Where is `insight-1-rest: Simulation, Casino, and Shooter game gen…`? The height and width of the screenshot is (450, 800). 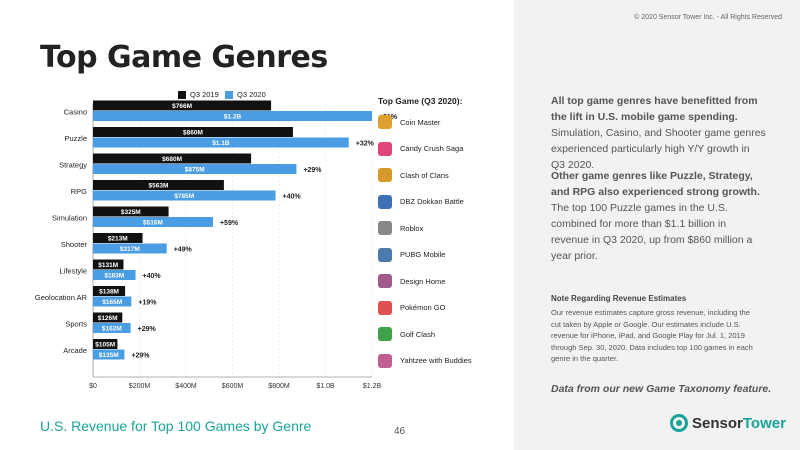
insight-1-rest: Simulation, Casino, and Shooter game gen… is located at coordinates (658, 149).